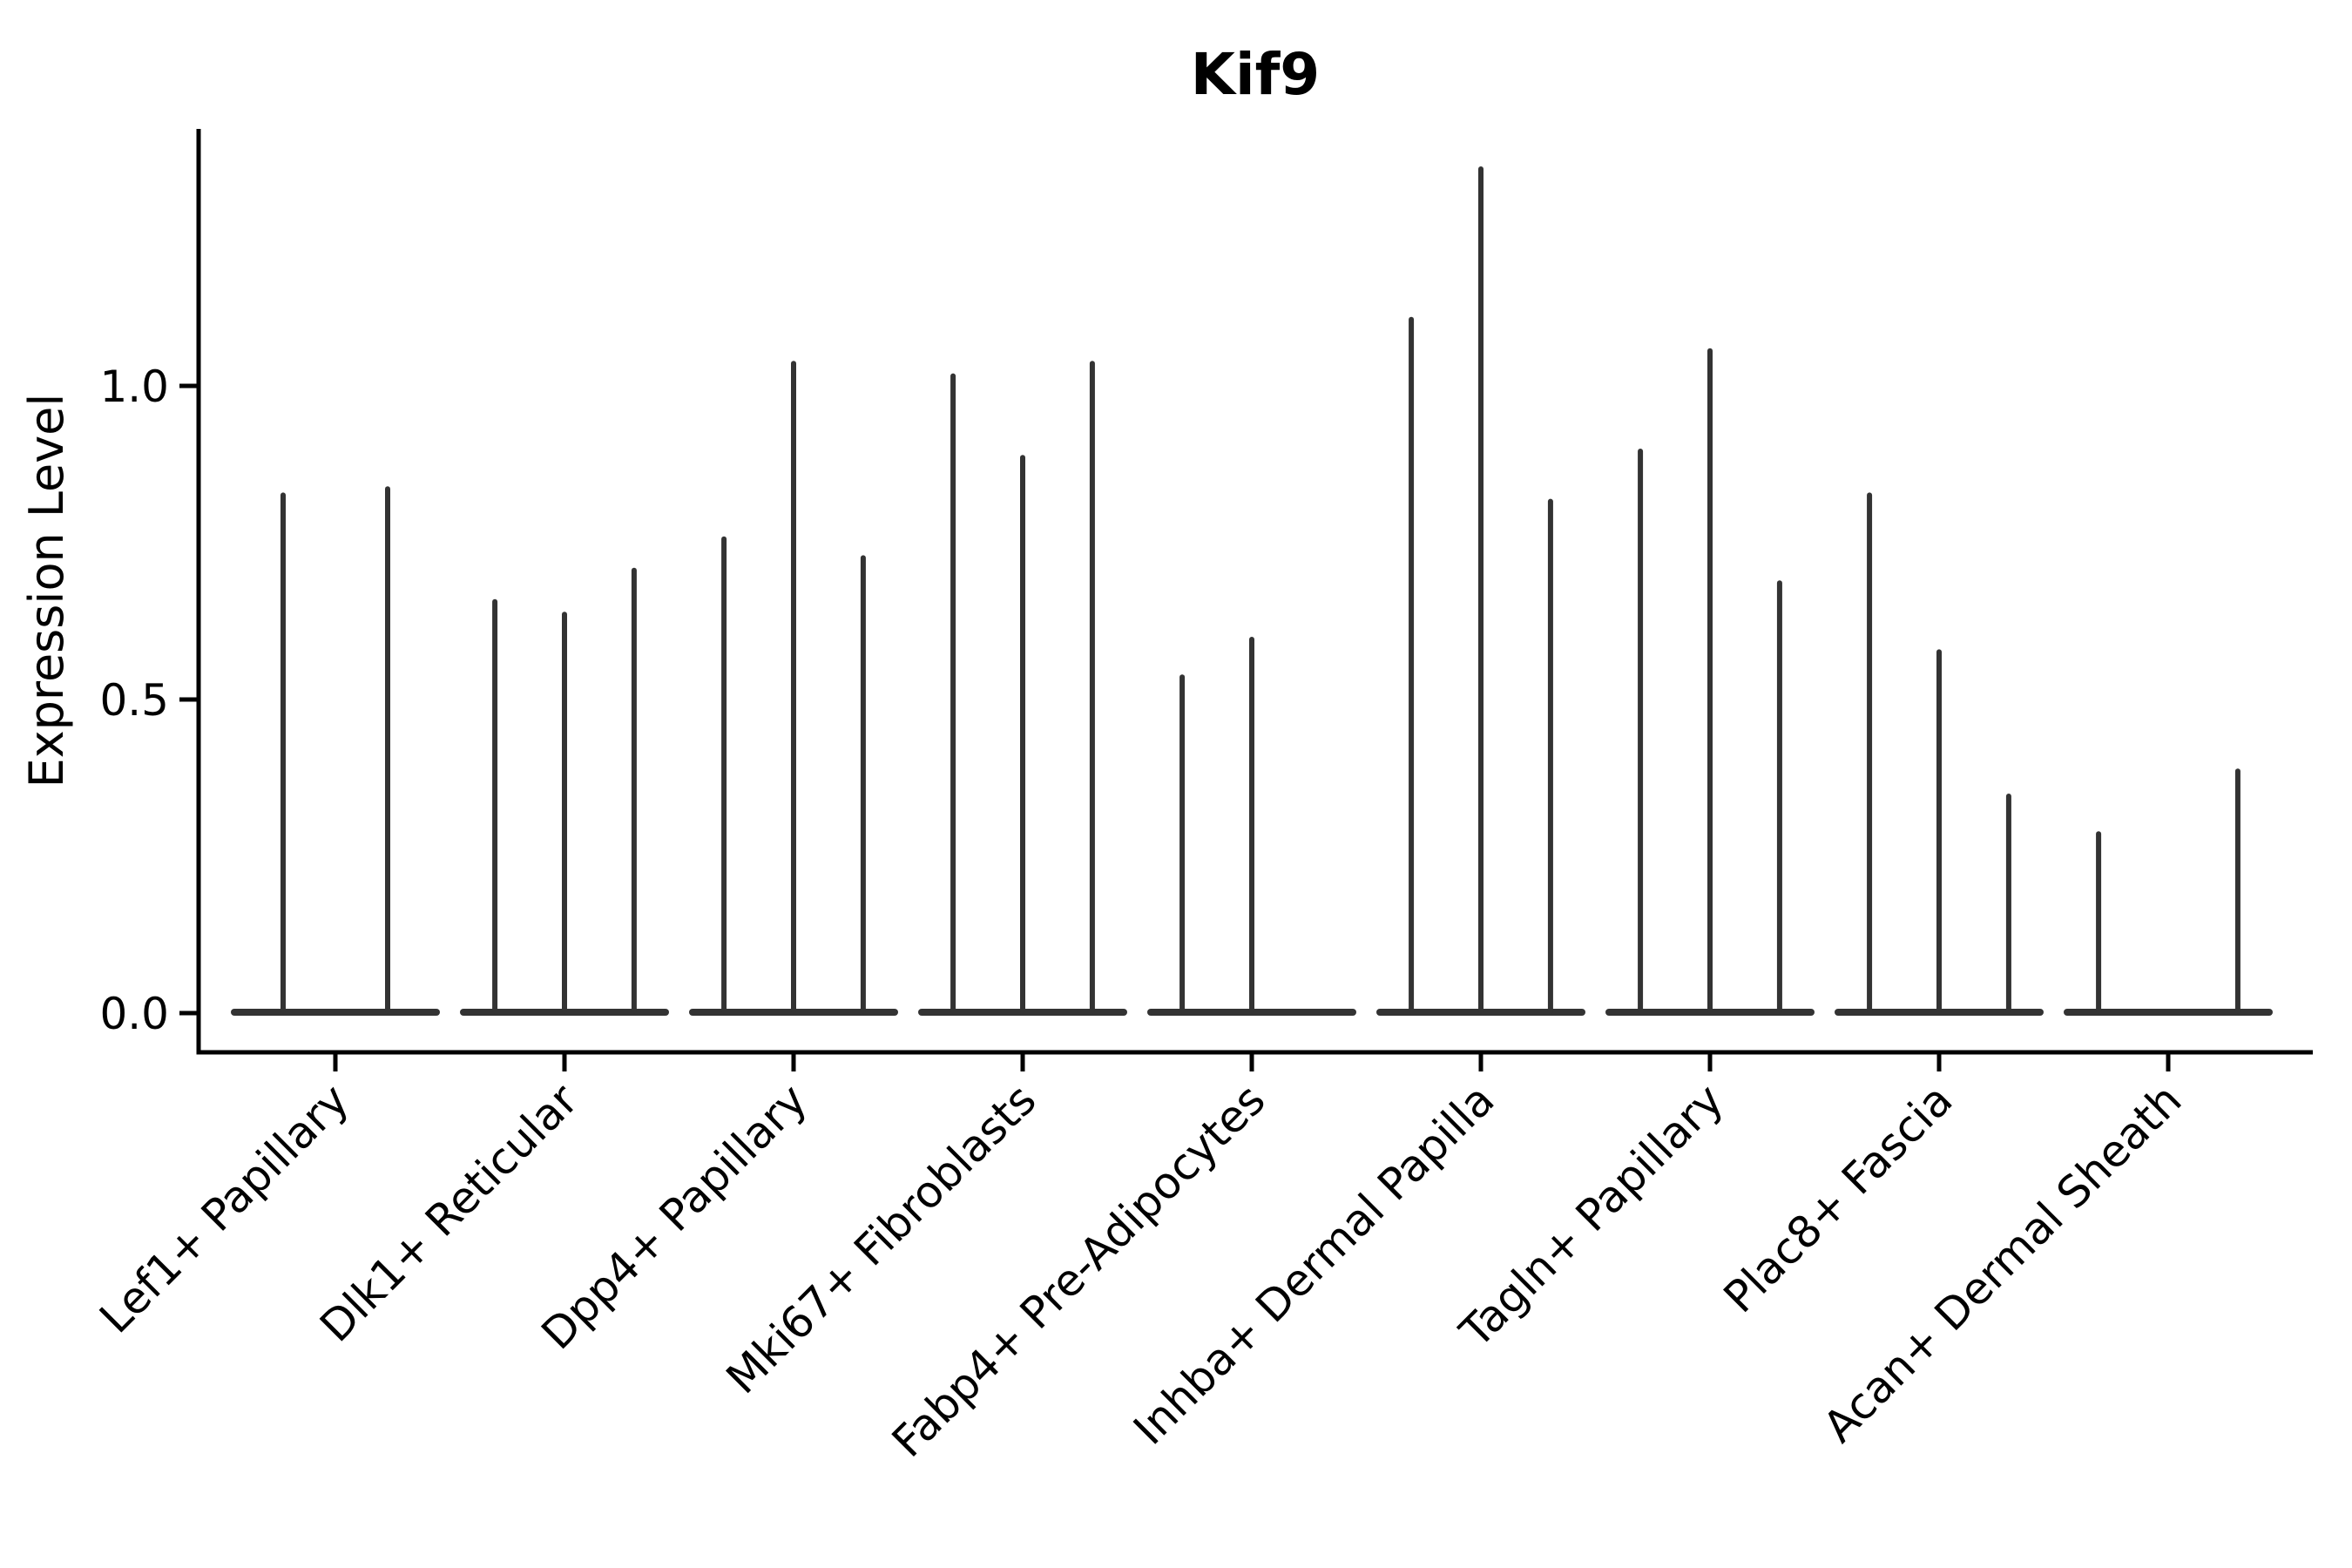 The image size is (2352, 1568). What do you see at coordinates (134, 1014) in the screenshot?
I see `y-tick-label: 0.0` at bounding box center [134, 1014].